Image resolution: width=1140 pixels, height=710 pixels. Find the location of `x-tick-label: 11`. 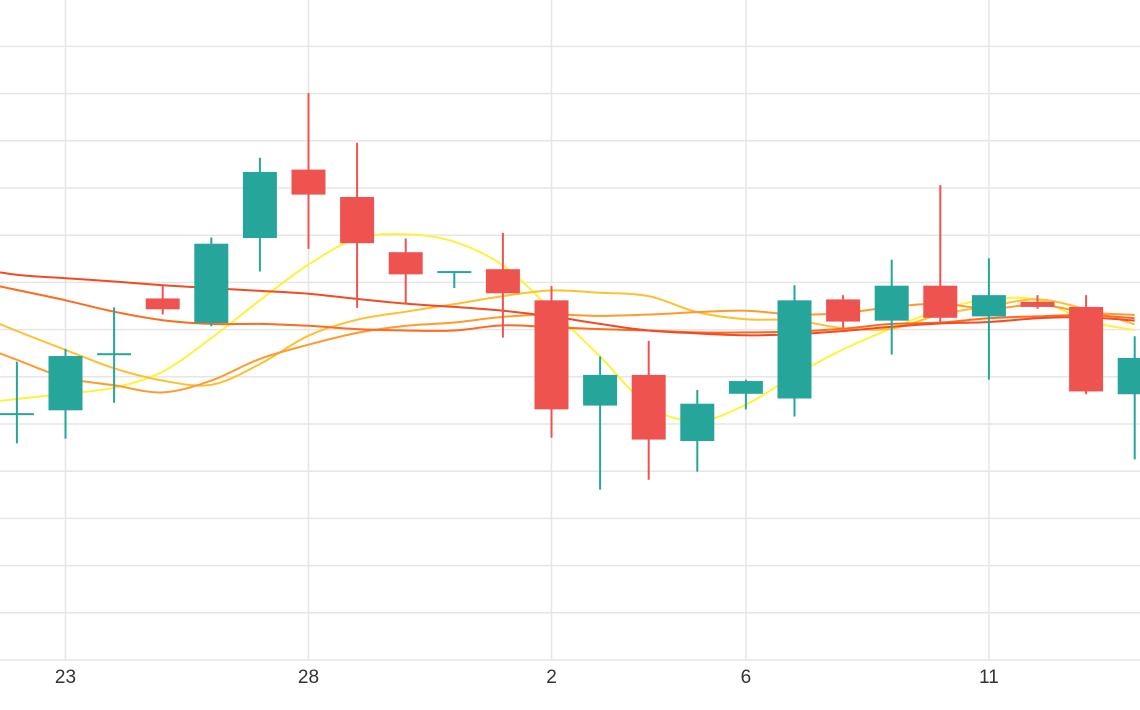

x-tick-label: 11 is located at coordinates (989, 677).